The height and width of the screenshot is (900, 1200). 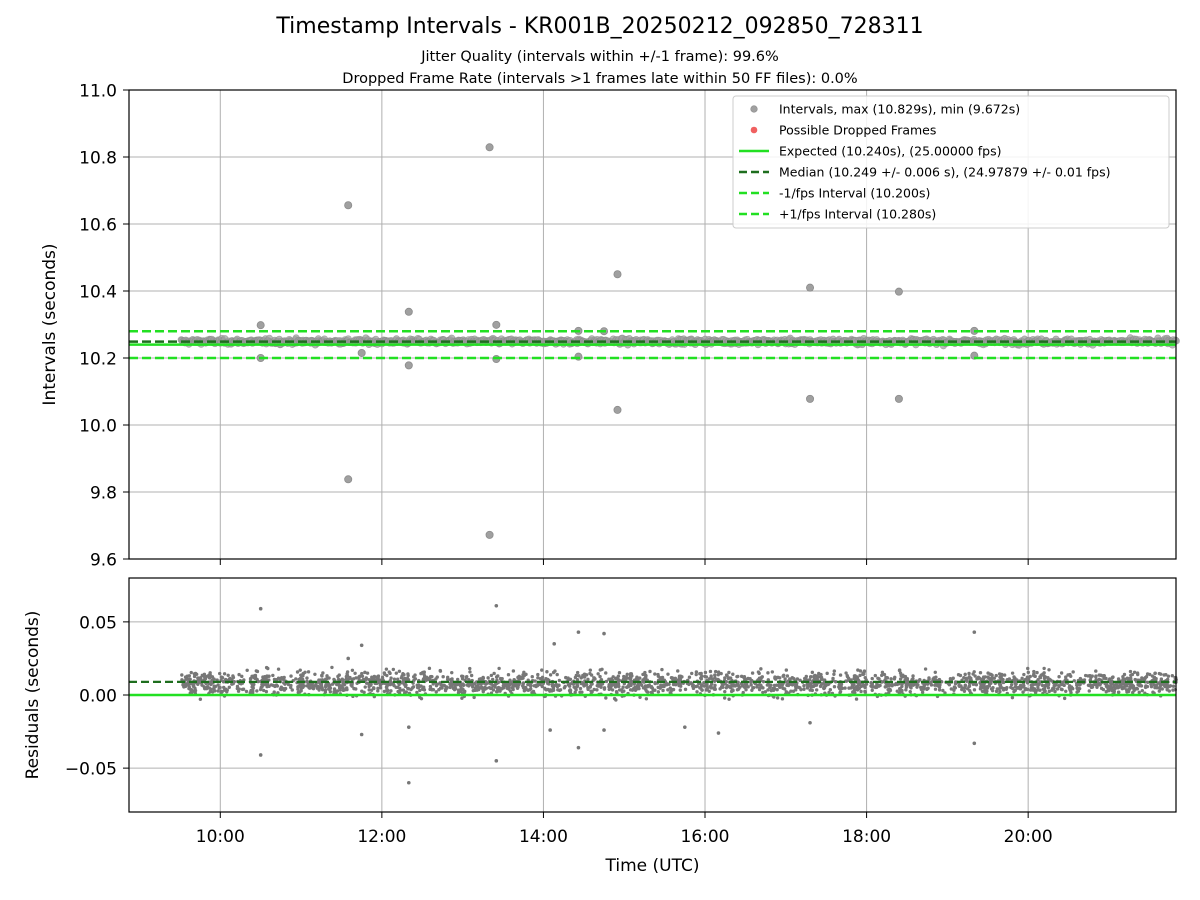 What do you see at coordinates (705, 837) in the screenshot?
I see `x-tick-label: 16:00` at bounding box center [705, 837].